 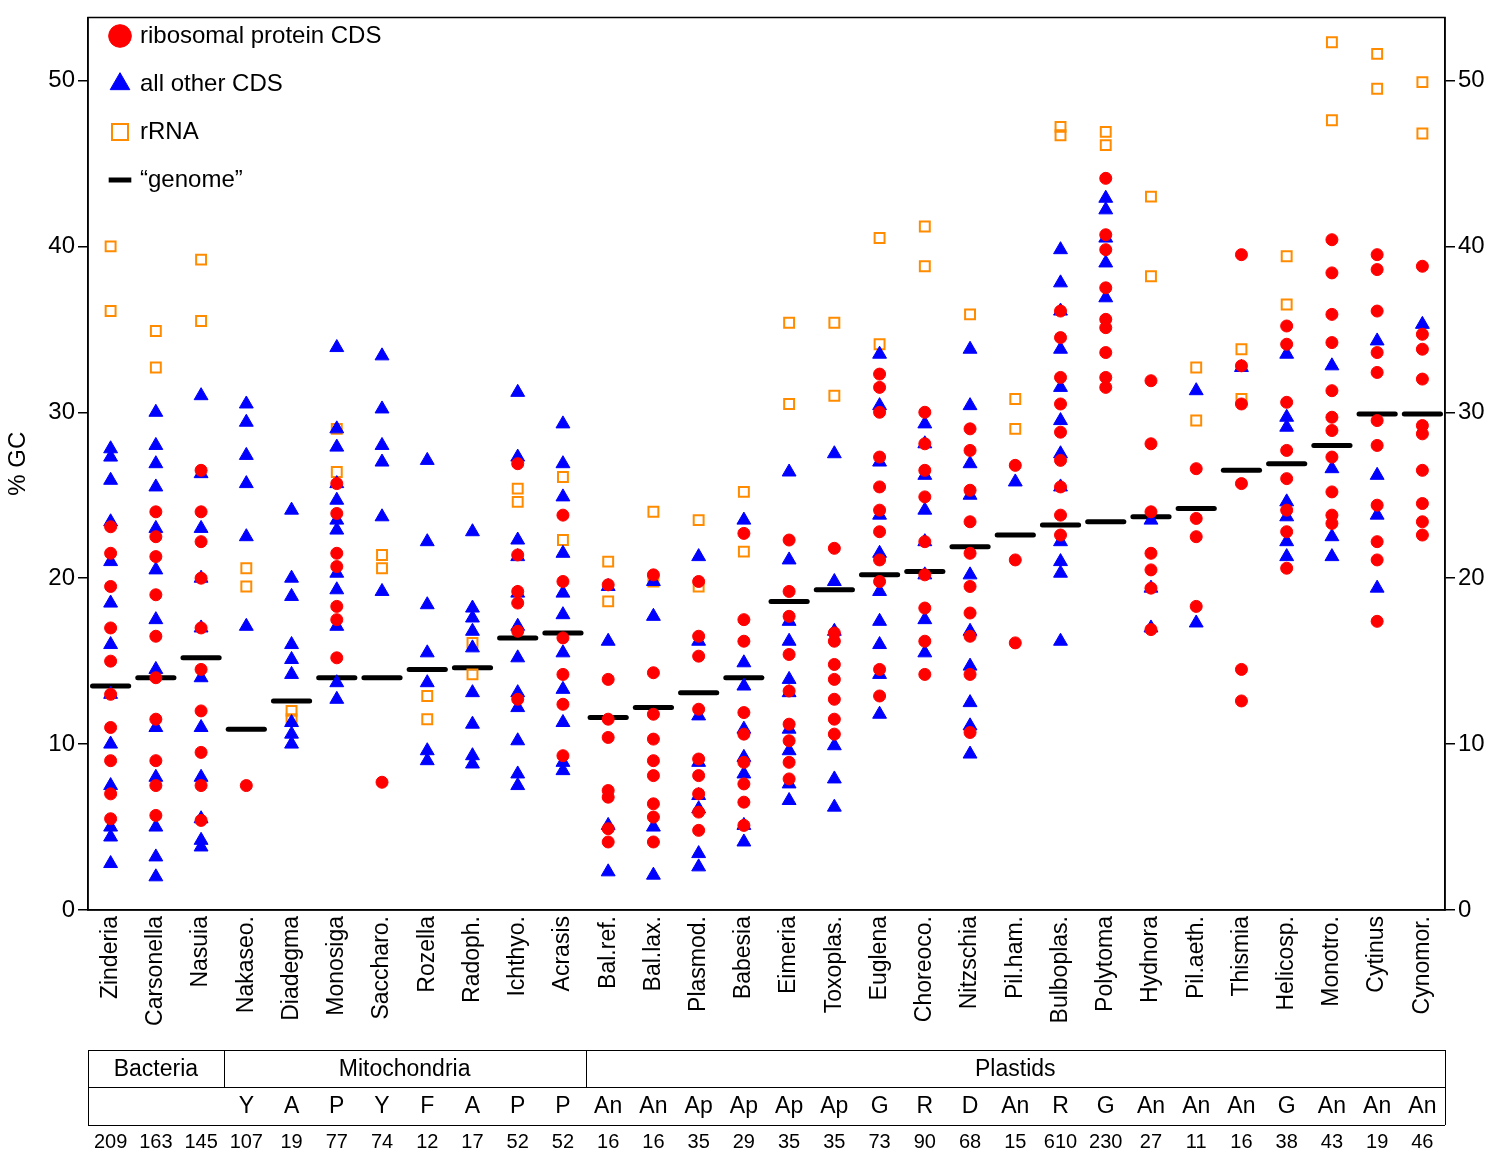 What do you see at coordinates (61, 576) in the screenshot?
I see `y-tick-label: 20` at bounding box center [61, 576].